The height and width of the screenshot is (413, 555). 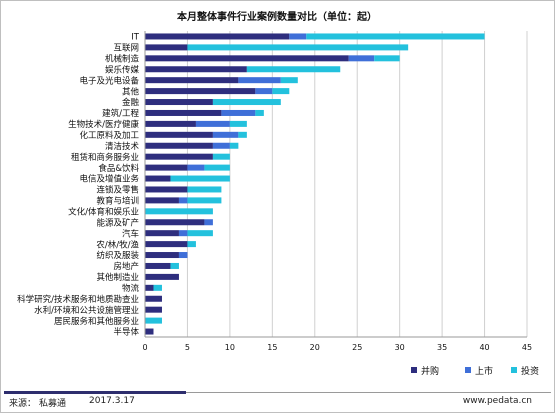 What do you see at coordinates (131, 102) in the screenshot?
I see `category-label: 金融` at bounding box center [131, 102].